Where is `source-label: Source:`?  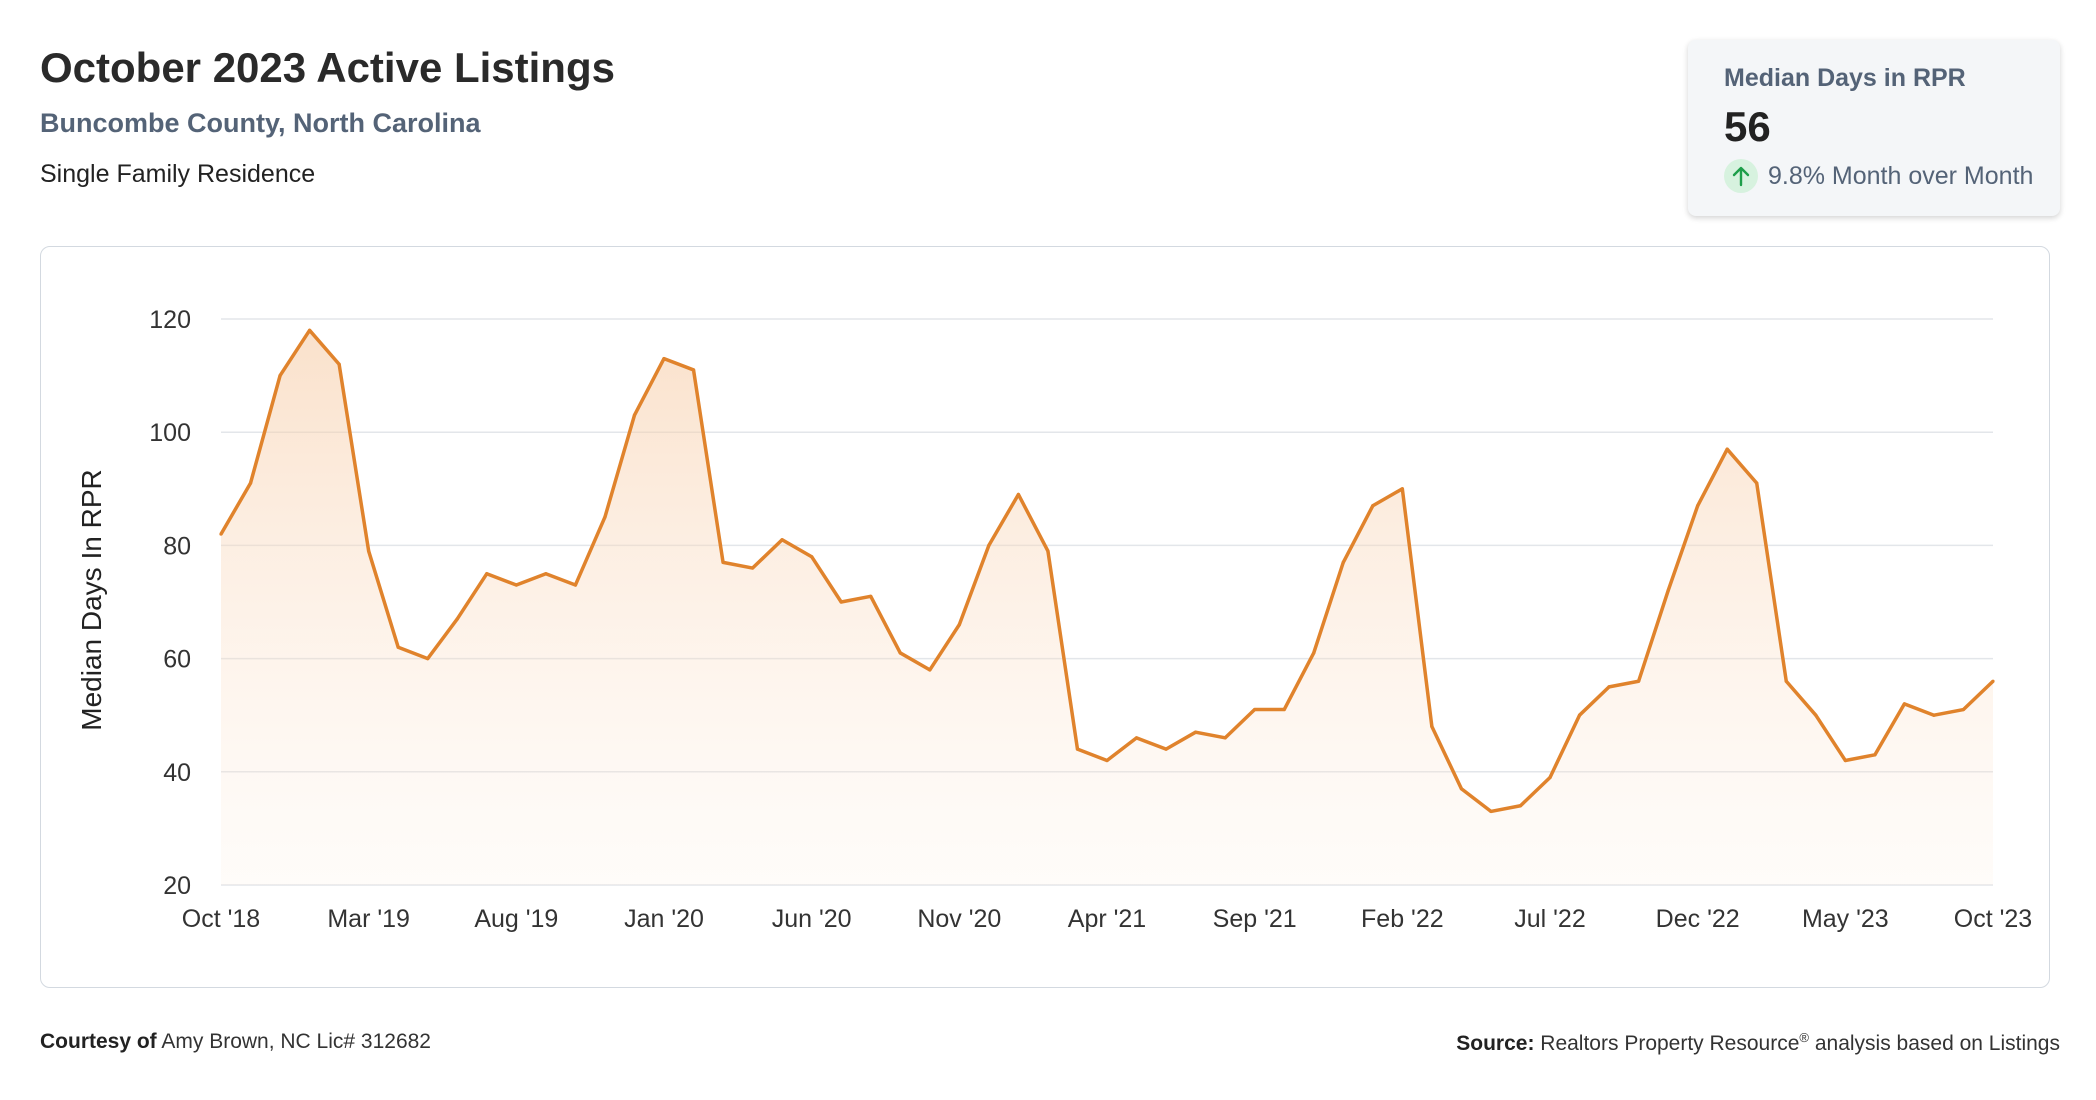 source-label: Source: is located at coordinates (1495, 1043).